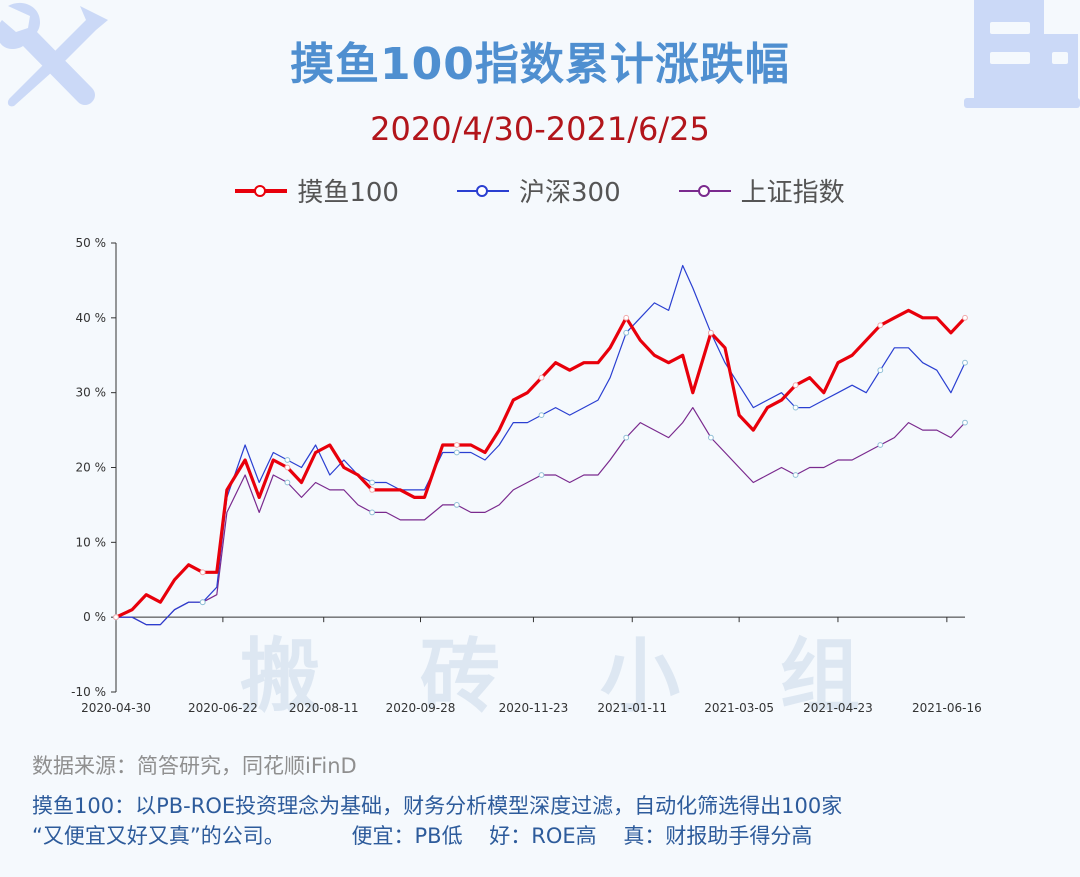 Image resolution: width=1080 pixels, height=877 pixels. I want to click on legend-label: 摸鱼100, so click(348, 193).